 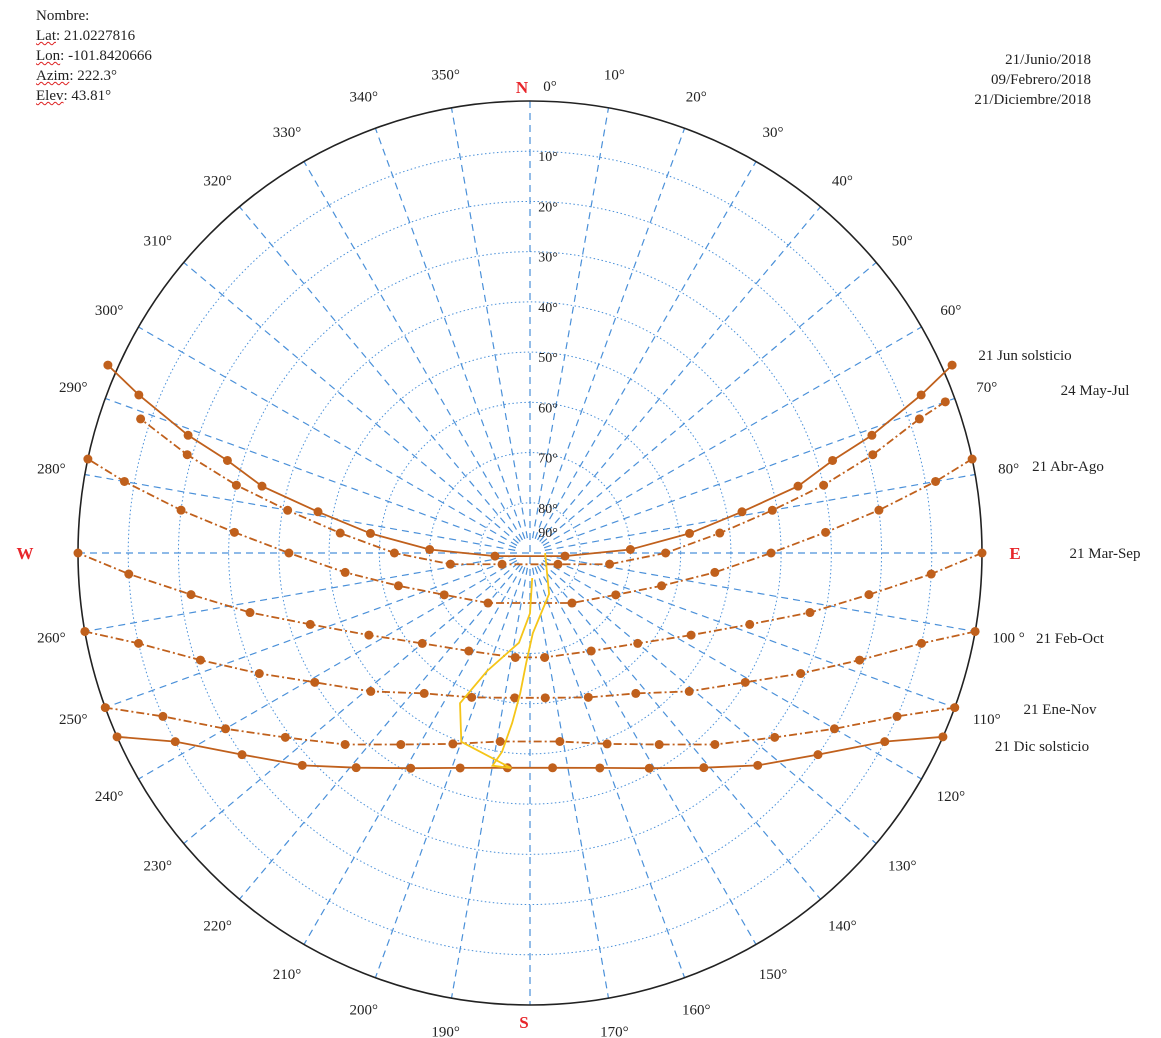 I want to click on azimuth-tick-label: 300°, so click(x=109, y=311).